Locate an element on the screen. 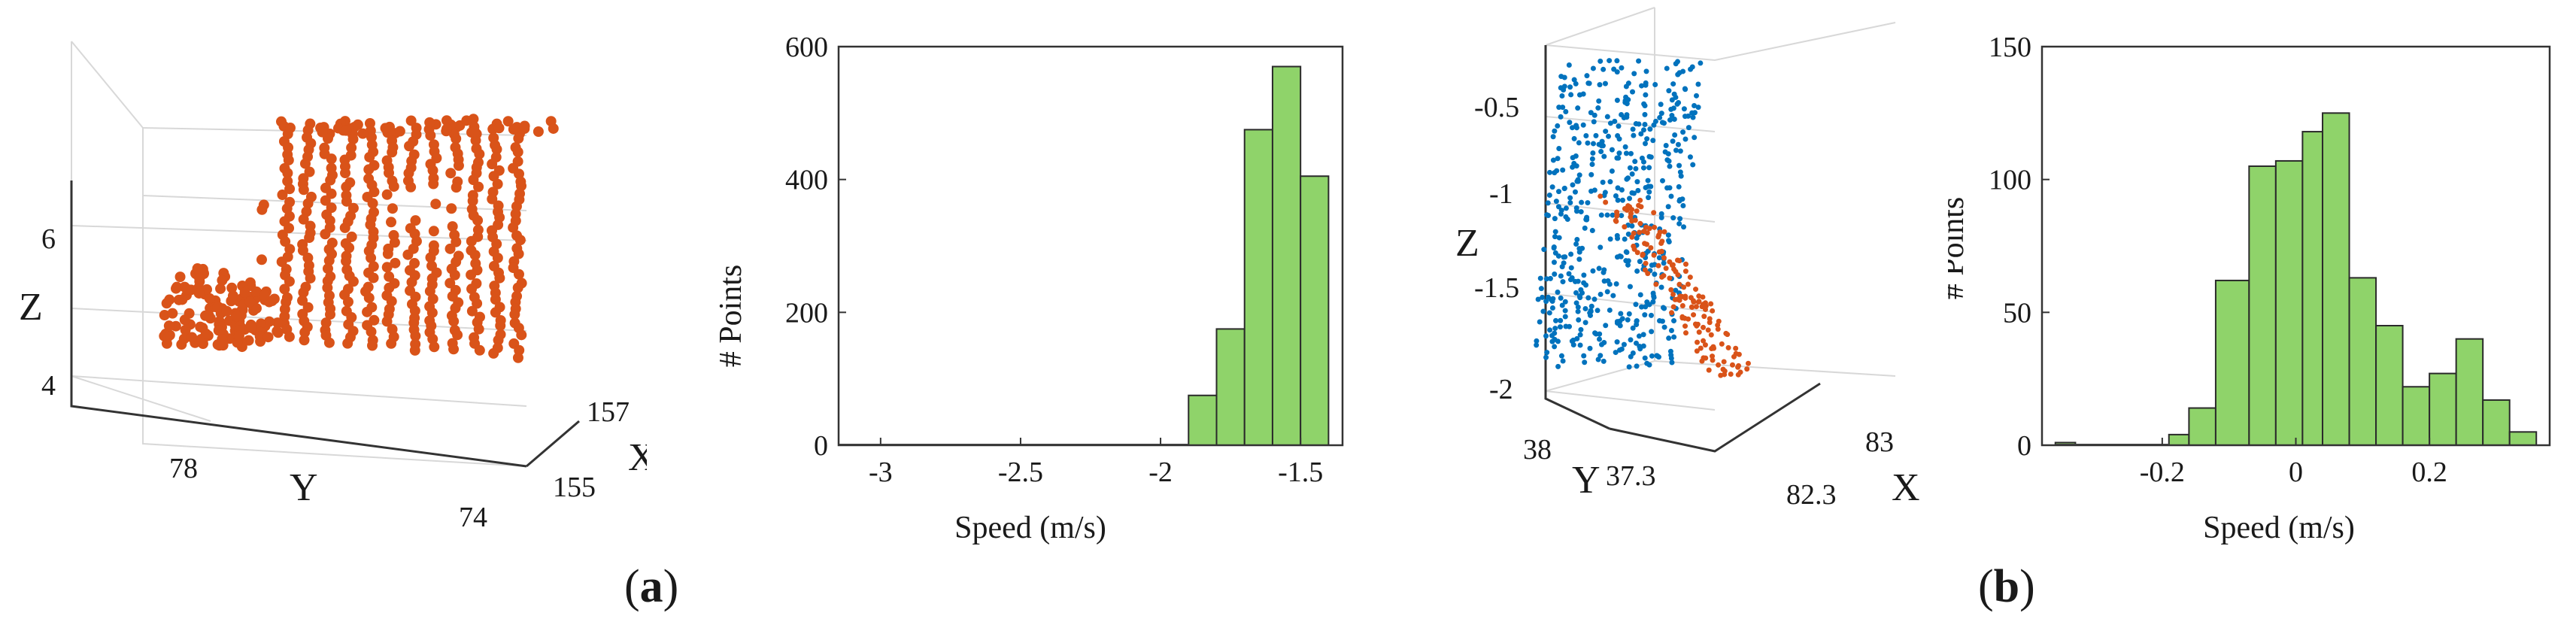 The height and width of the screenshot is (637, 2576). z-tick-6: 6 is located at coordinates (48, 239).